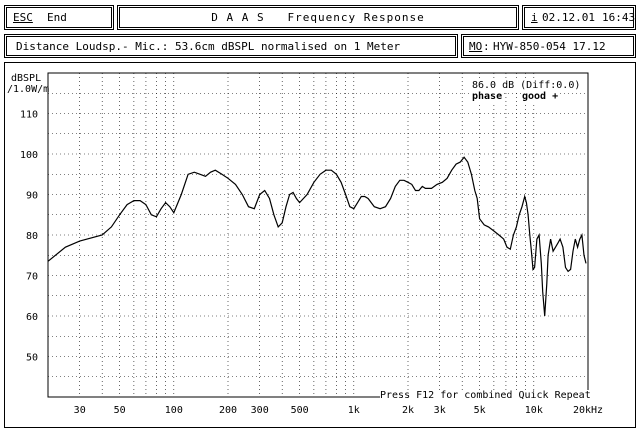 This screenshot has width=640, height=431. What do you see at coordinates (26, 78) in the screenshot?
I see `y-unit-label: dBSPL` at bounding box center [26, 78].